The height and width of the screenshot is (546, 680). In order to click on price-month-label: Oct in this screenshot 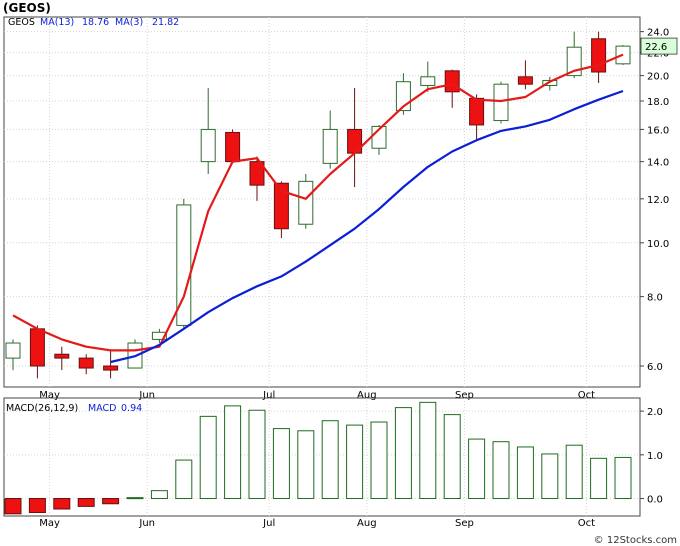, I will do `click(586, 395)`.